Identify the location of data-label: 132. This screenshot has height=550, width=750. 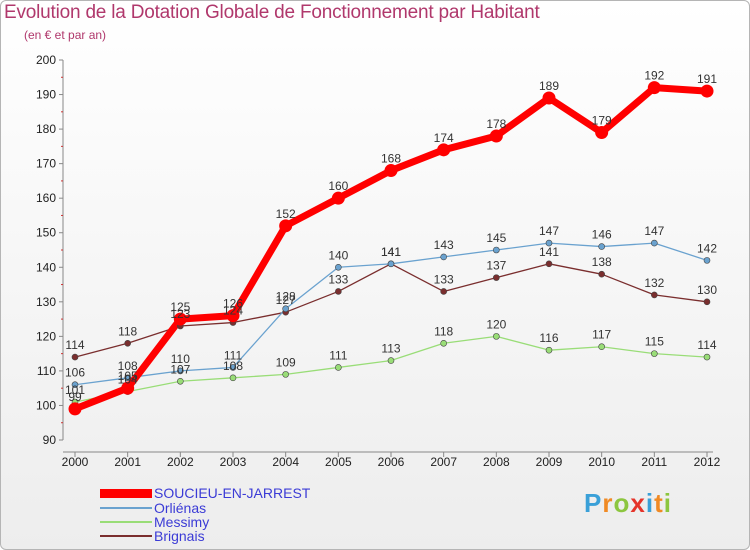
(654, 283).